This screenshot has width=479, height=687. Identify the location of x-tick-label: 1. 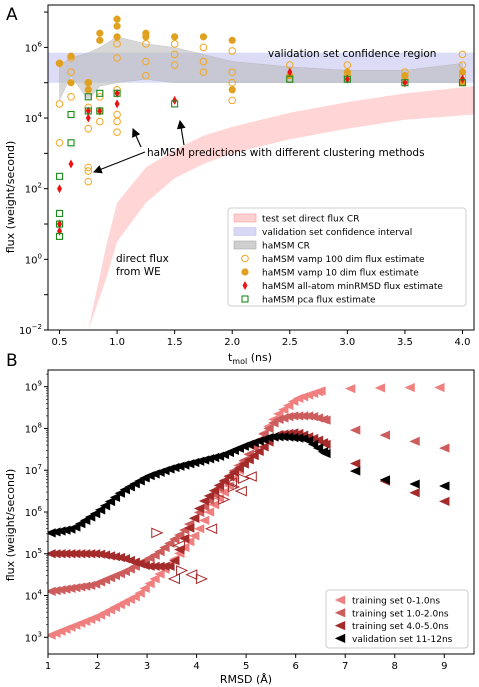
(48, 666).